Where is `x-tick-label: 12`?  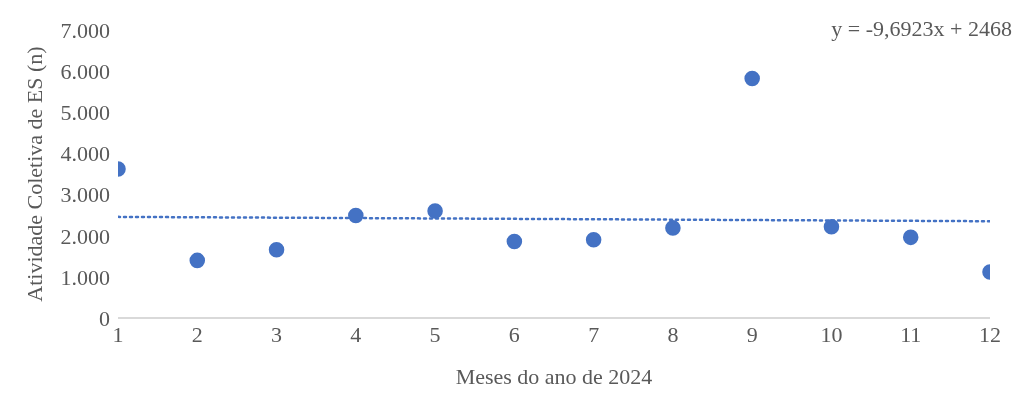
x-tick-label: 12 is located at coordinates (990, 334).